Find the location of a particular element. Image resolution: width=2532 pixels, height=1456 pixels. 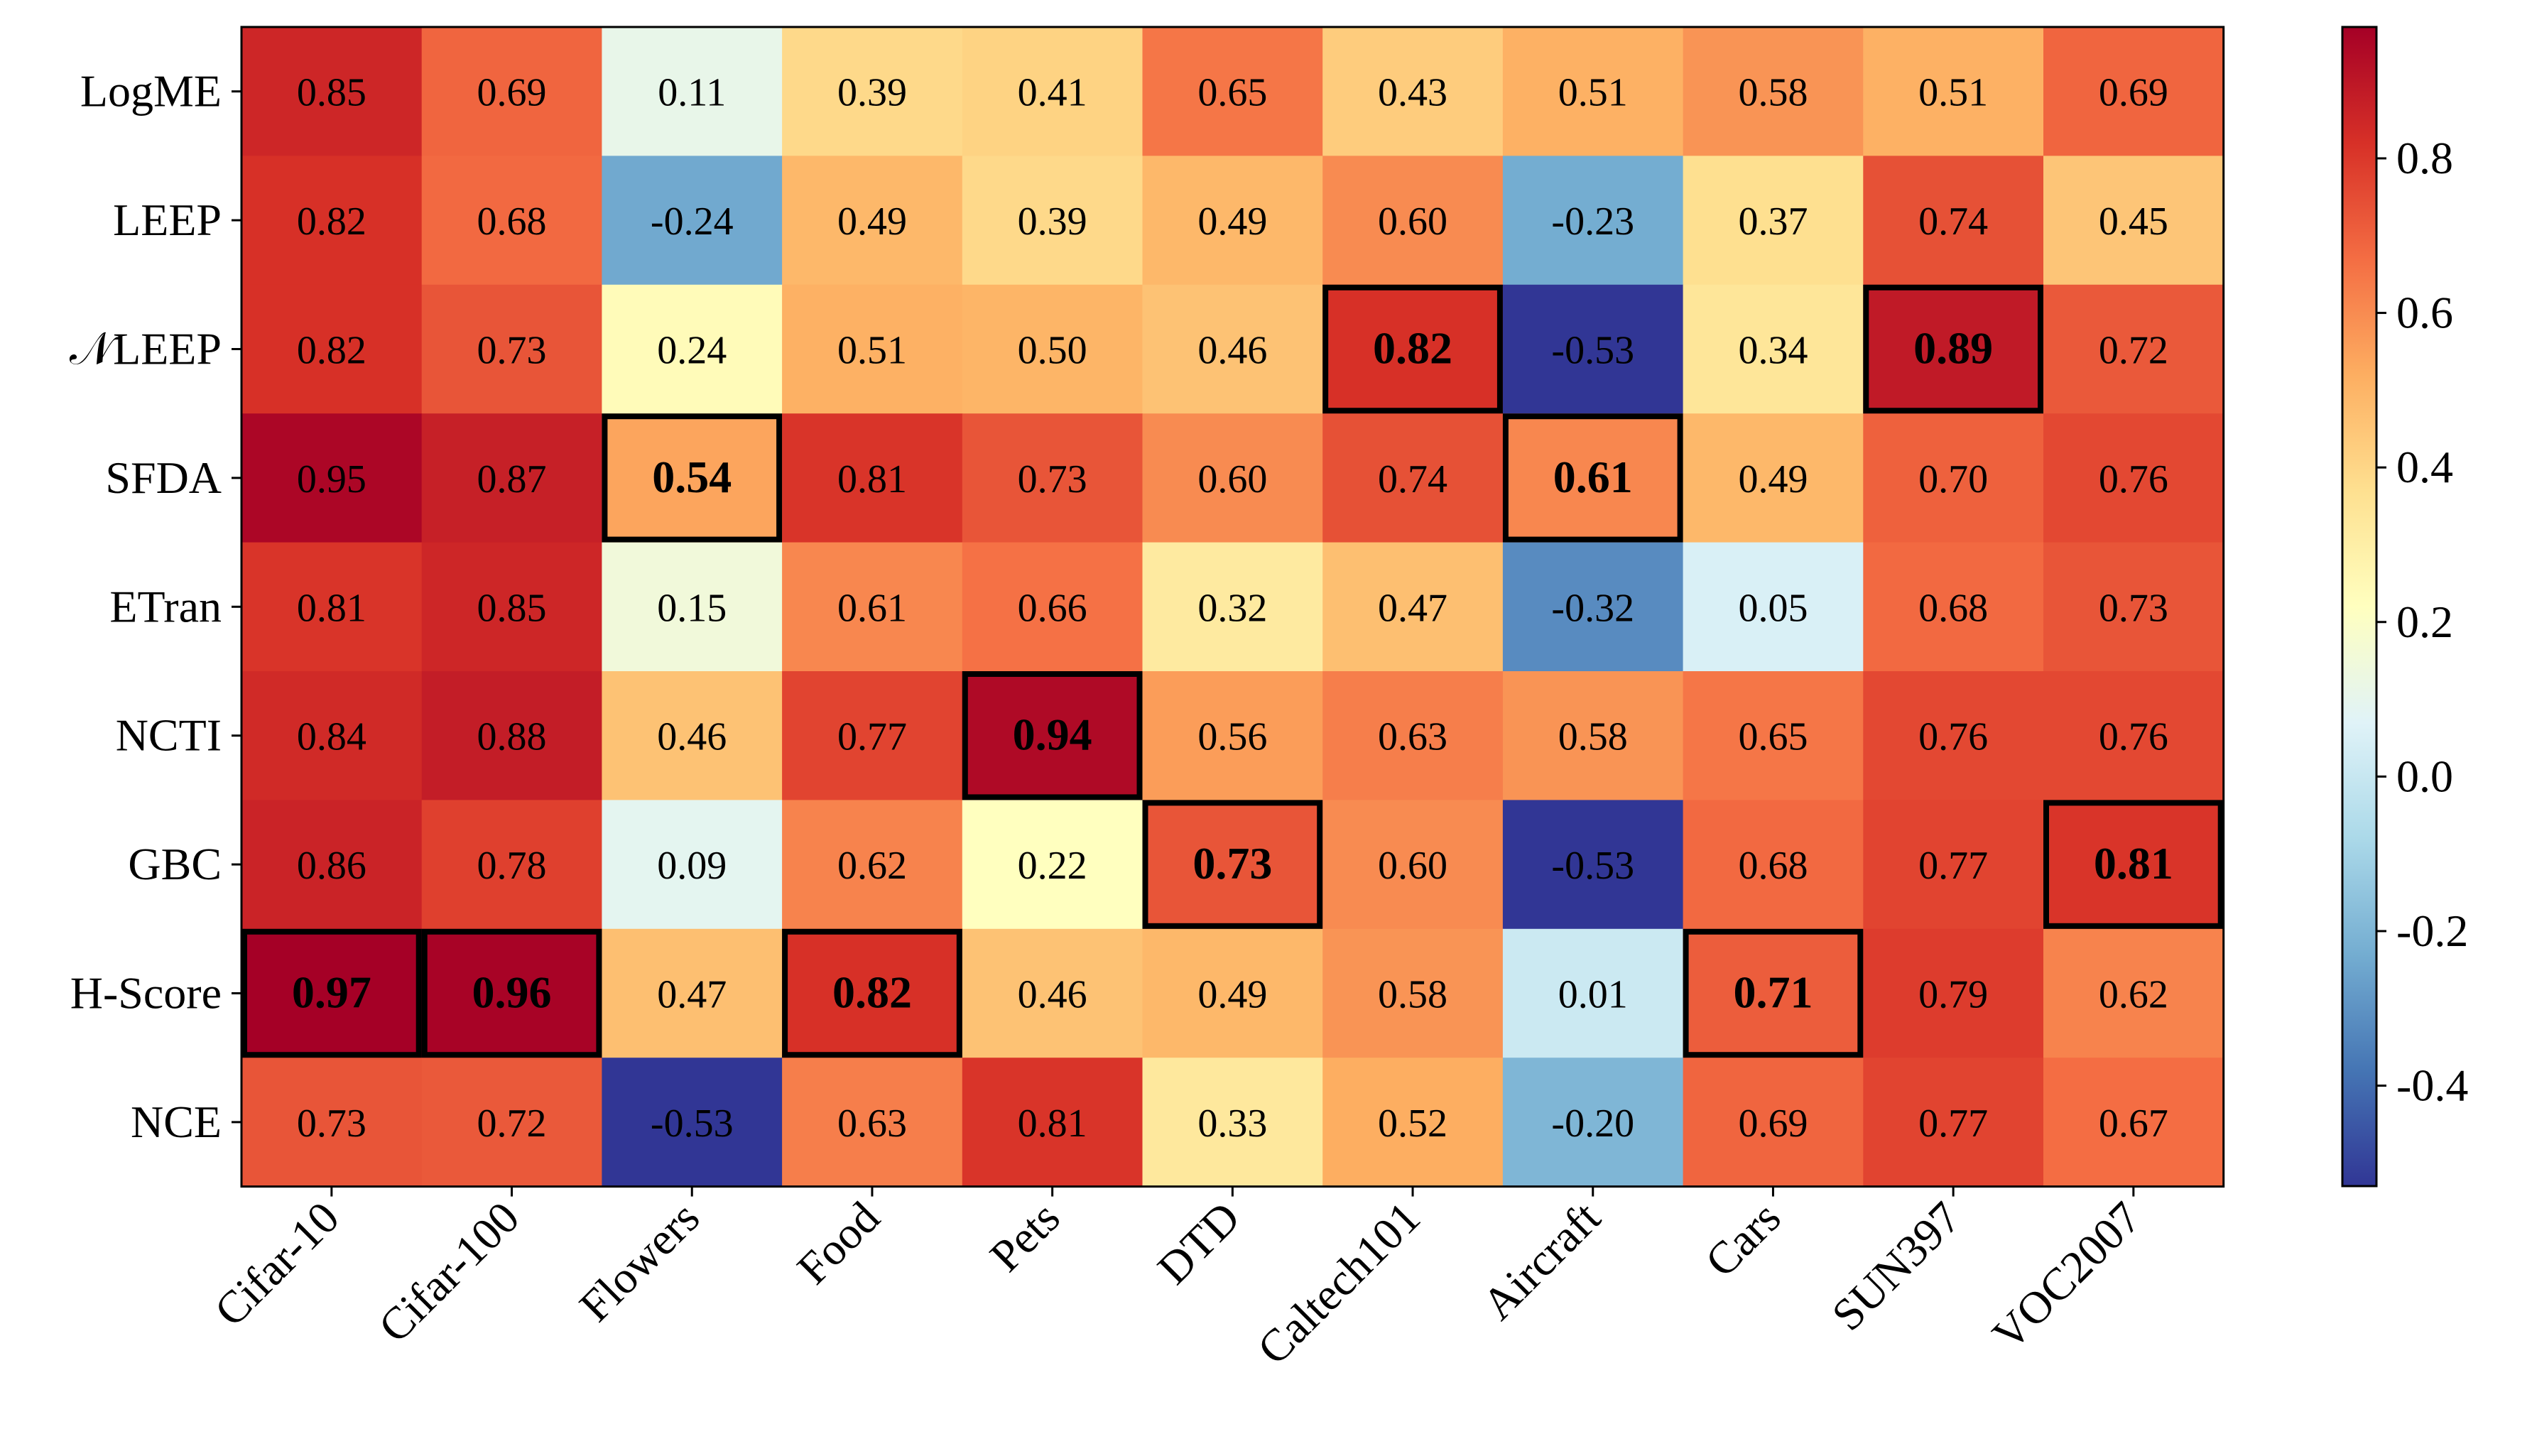

x-tick-label-flowers: Flowers is located at coordinates (639, 1261).